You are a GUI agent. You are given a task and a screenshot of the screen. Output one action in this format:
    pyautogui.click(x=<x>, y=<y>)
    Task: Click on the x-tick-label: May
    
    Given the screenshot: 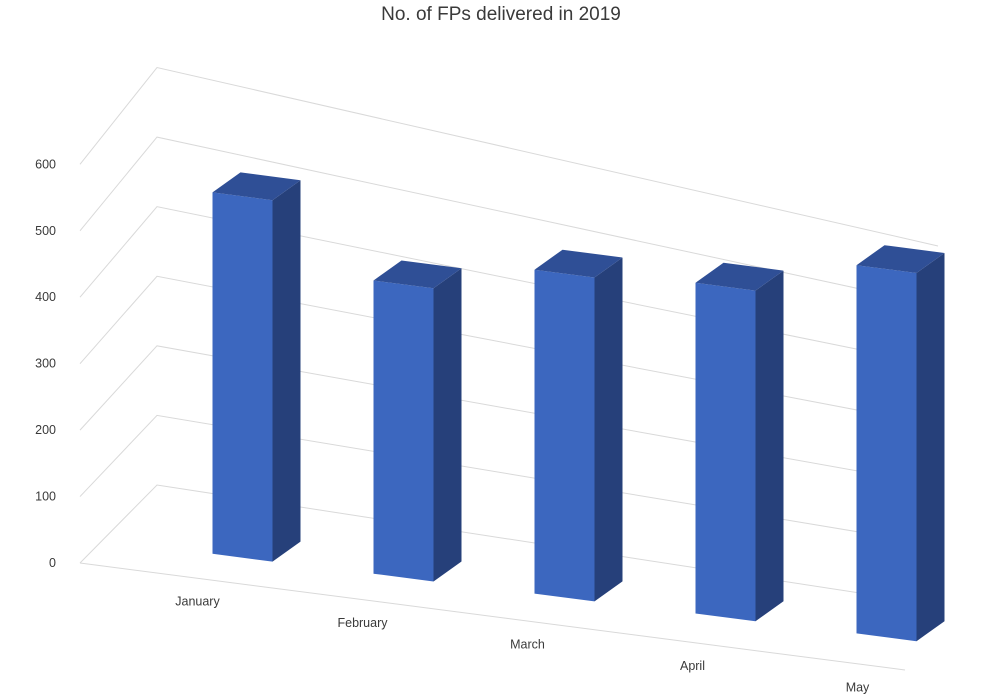 What is the action you would take?
    pyautogui.click(x=858, y=687)
    